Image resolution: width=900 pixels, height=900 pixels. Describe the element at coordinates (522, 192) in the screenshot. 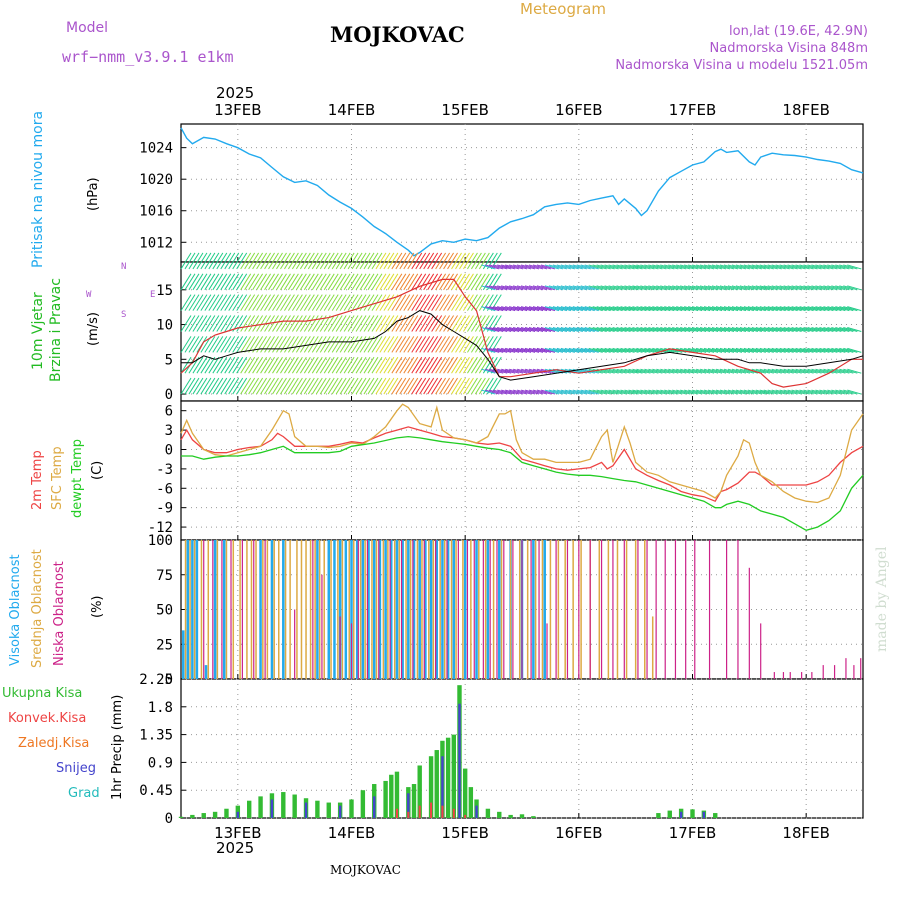

I see `pressure-line` at that location.